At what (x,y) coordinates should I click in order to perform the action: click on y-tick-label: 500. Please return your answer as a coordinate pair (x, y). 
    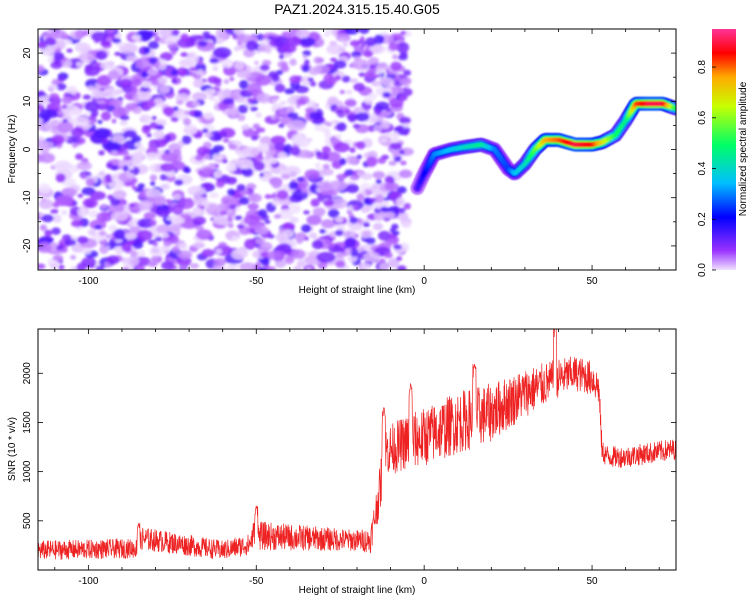
    Looking at the image, I should click on (27, 520).